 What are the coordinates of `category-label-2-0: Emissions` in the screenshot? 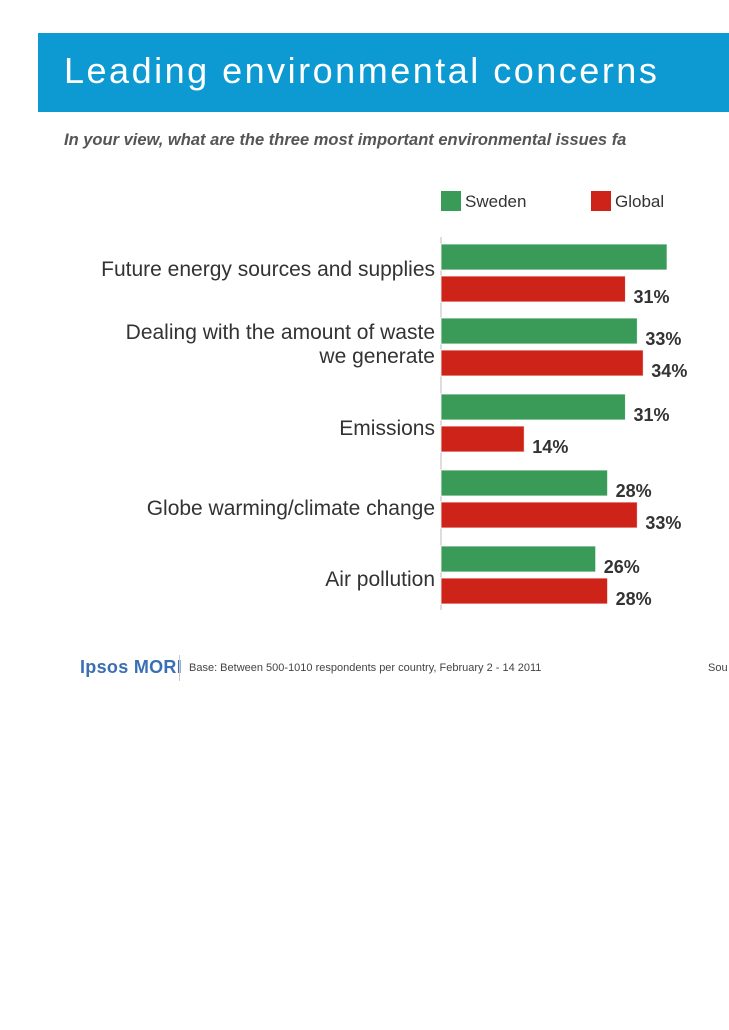 It's located at (387, 428).